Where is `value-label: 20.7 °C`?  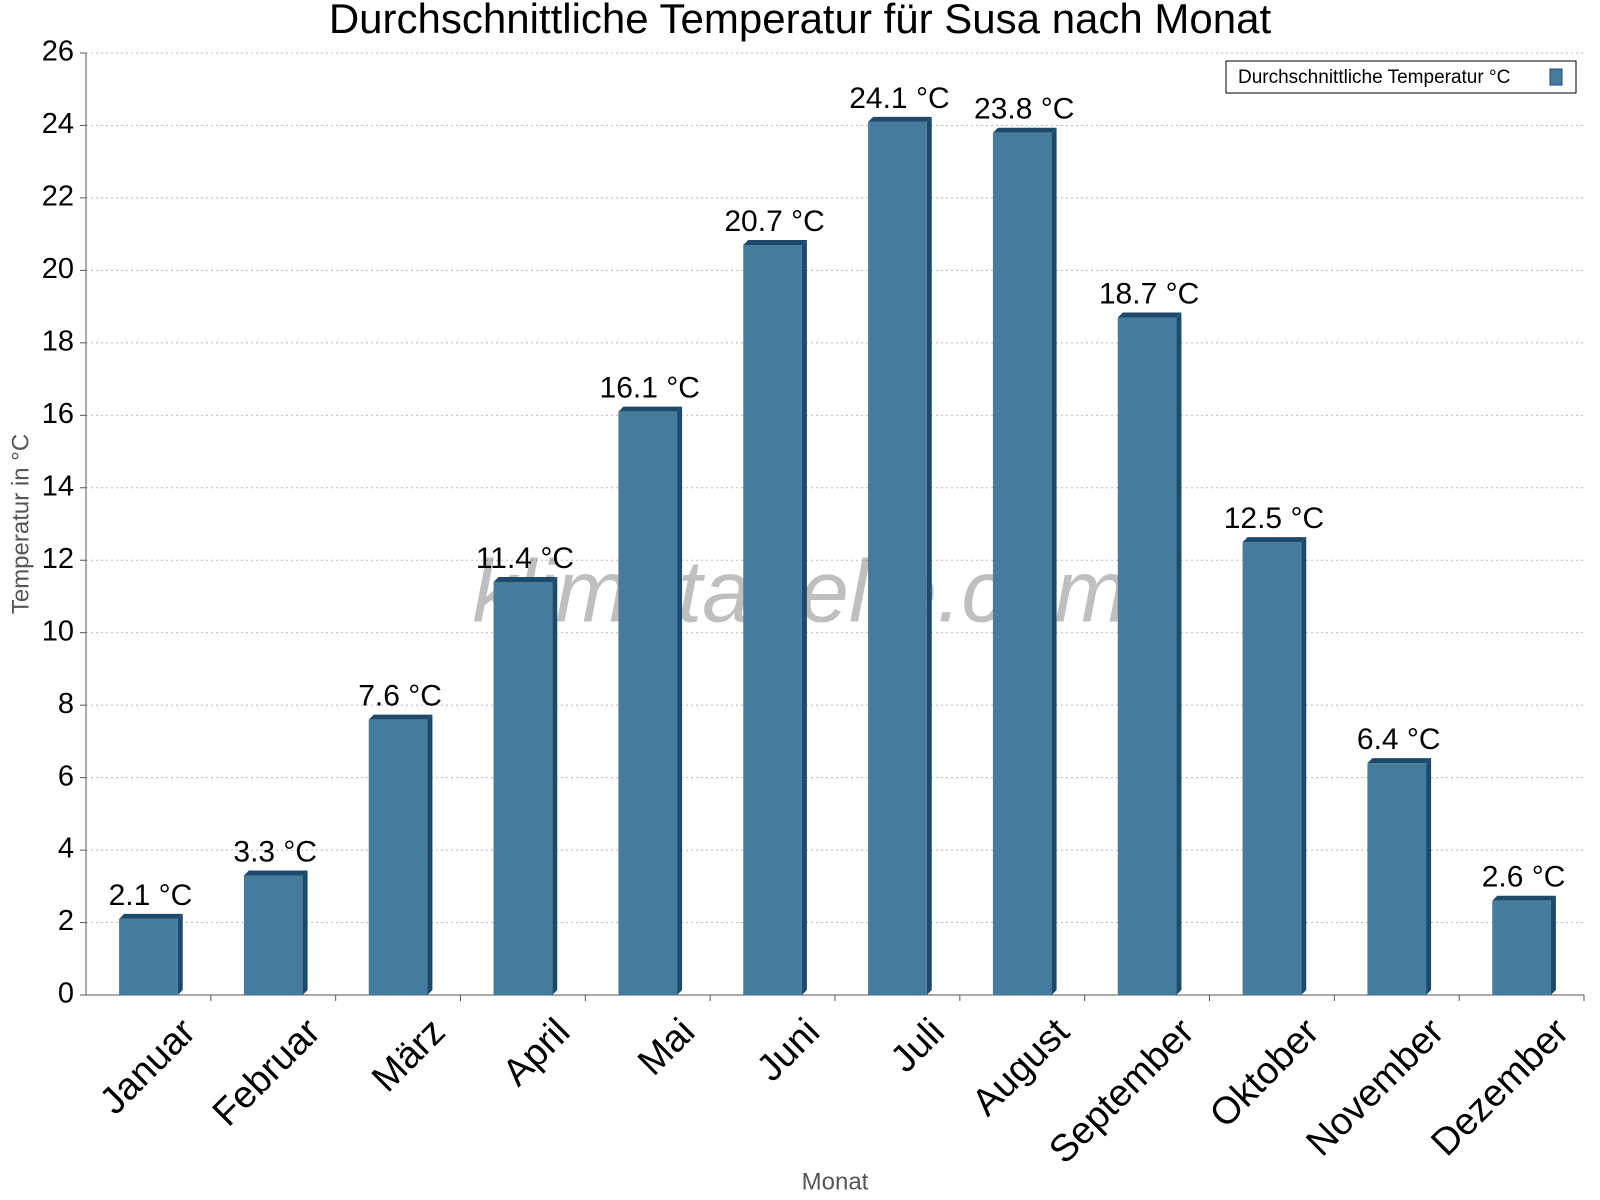
value-label: 20.7 °C is located at coordinates (774, 221).